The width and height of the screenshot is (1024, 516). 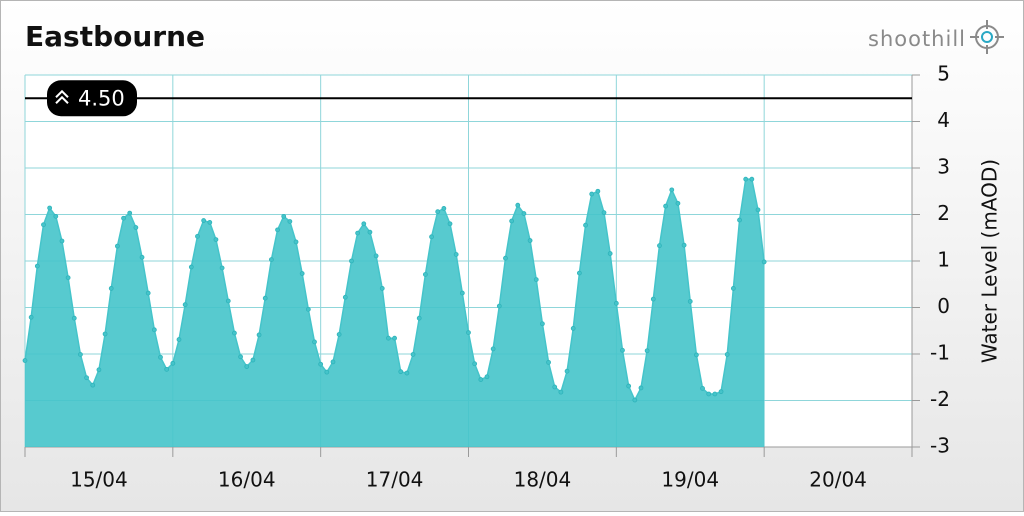 I want to click on logo-text: shoothill, so click(x=917, y=39).